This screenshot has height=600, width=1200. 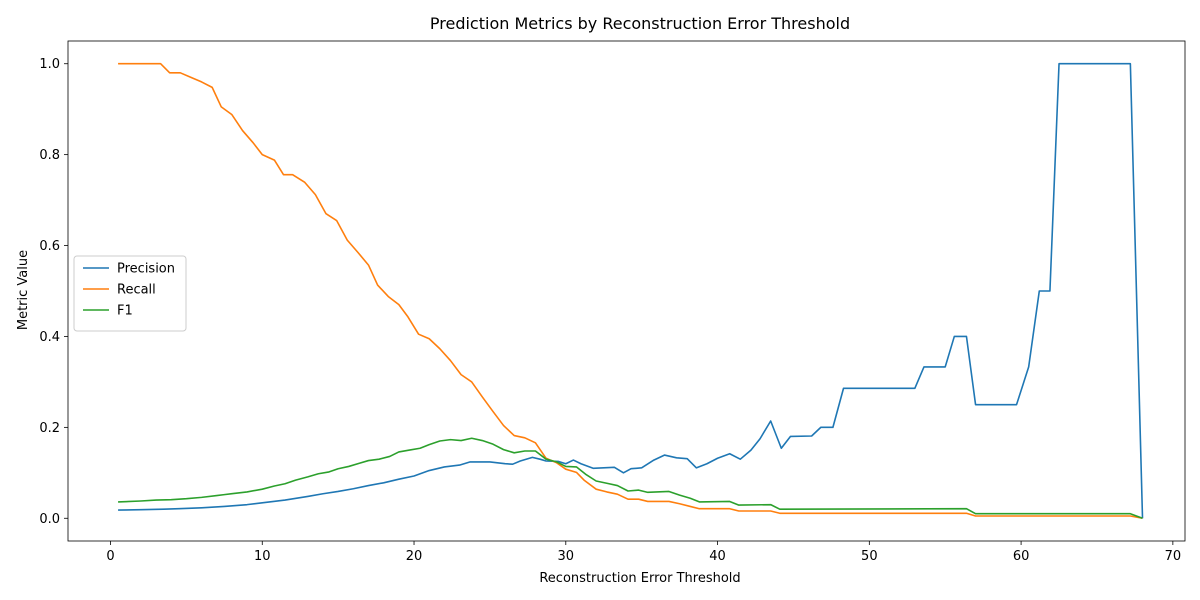 What do you see at coordinates (643, 552) in the screenshot?
I see `x-axis-ticks: 0 10 20 30 40 50 60 70` at bounding box center [643, 552].